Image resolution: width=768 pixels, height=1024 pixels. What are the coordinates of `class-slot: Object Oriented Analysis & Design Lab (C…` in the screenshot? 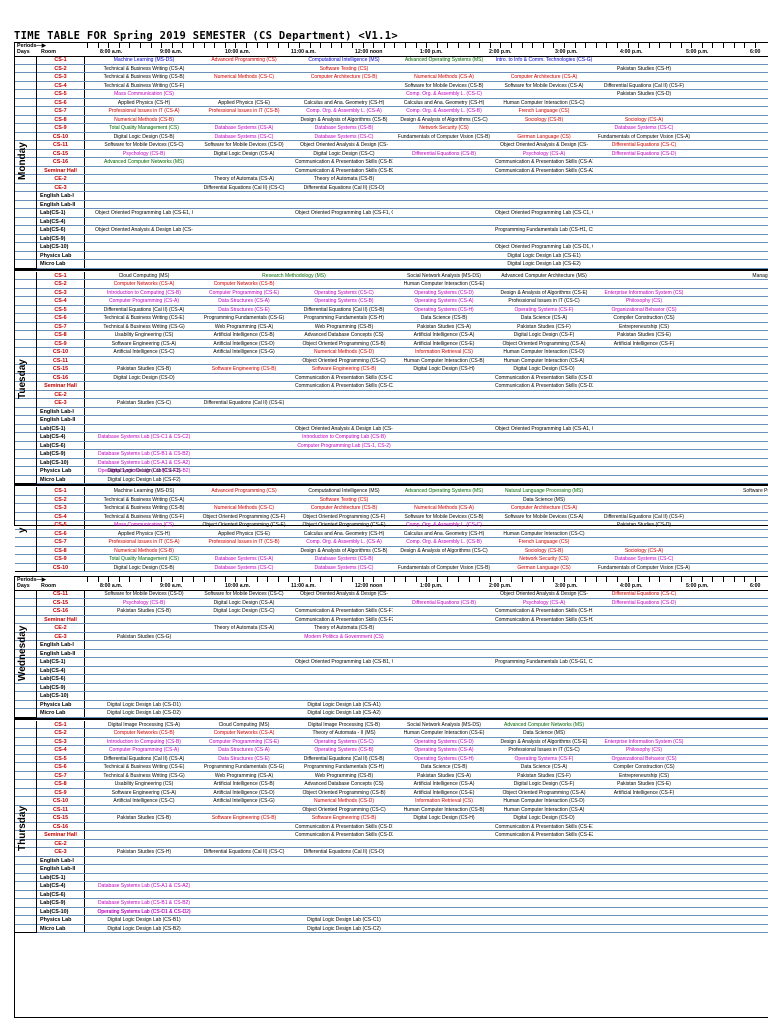 It's located at (344, 428).